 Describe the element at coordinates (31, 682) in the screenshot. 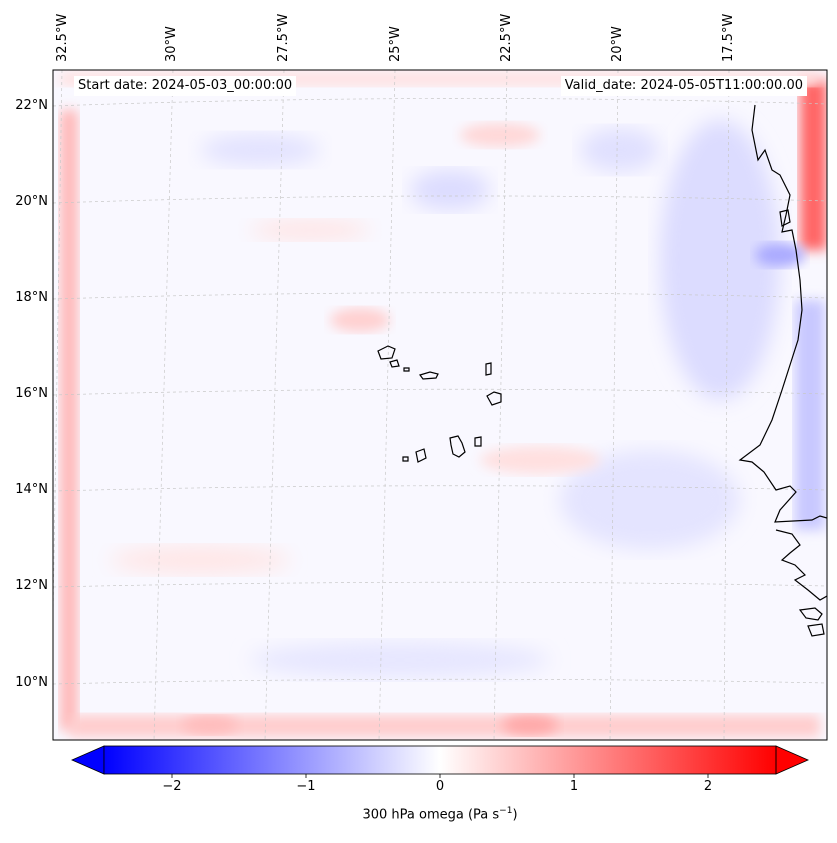

I see `lat-label: 10°N` at that location.